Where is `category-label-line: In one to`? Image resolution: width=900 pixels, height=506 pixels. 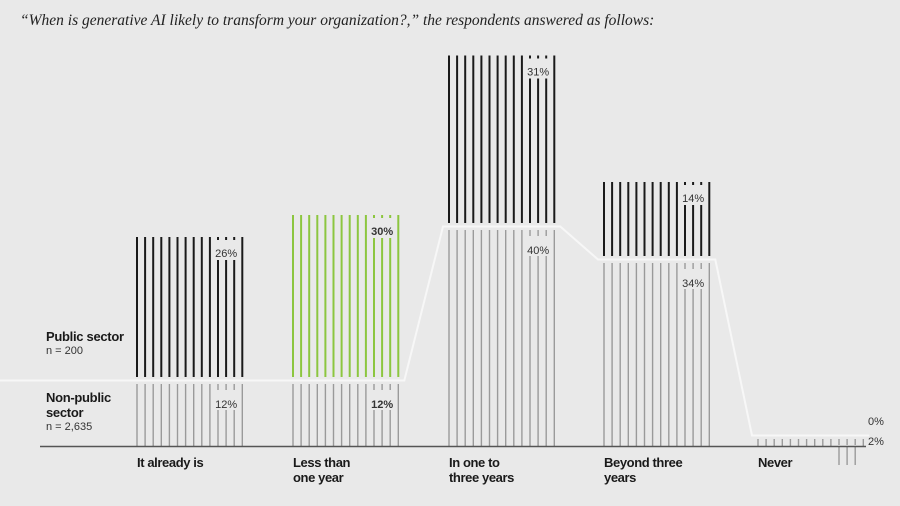 category-label-line: In one to is located at coordinates (474, 462).